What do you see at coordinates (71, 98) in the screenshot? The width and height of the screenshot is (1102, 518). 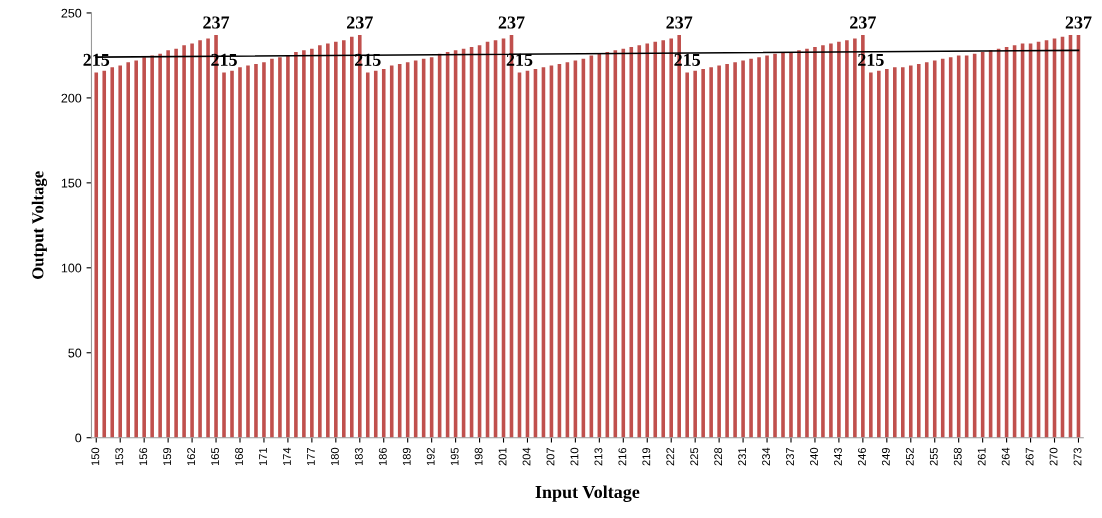 I see `y-tick-label: 200` at bounding box center [71, 98].